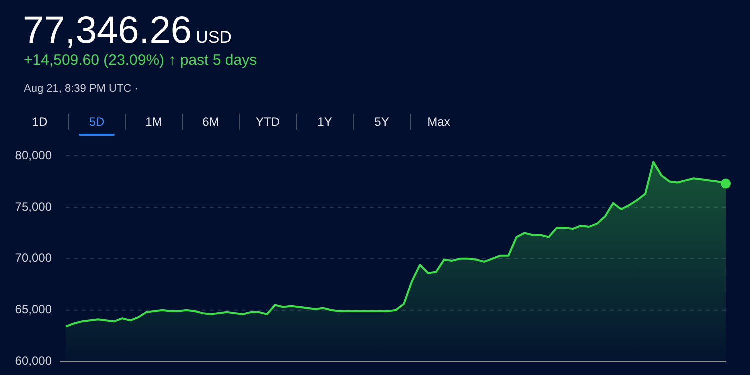 The image size is (750, 375). I want to click on y-tick-label: 75,000, so click(33, 207).